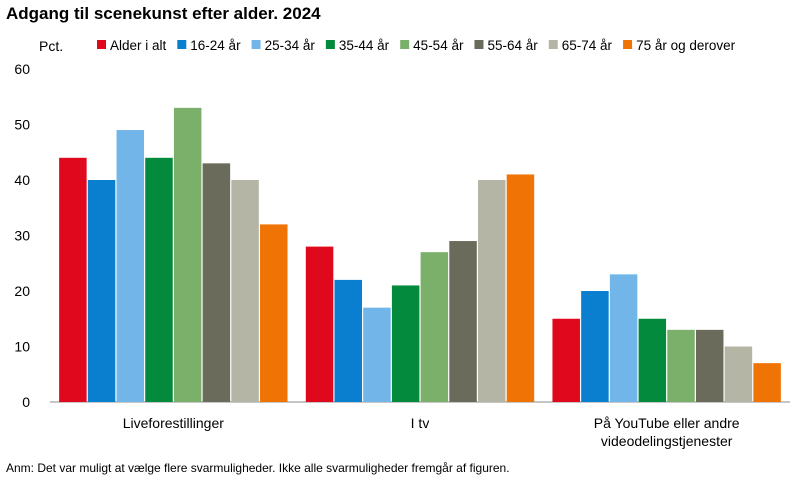  Describe the element at coordinates (22, 125) in the screenshot. I see `y-tick-label: 50` at that location.